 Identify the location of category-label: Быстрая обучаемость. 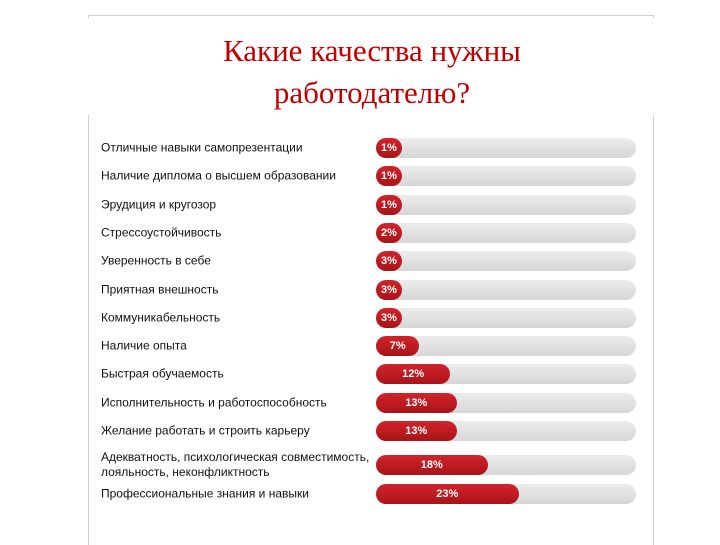
(162, 373).